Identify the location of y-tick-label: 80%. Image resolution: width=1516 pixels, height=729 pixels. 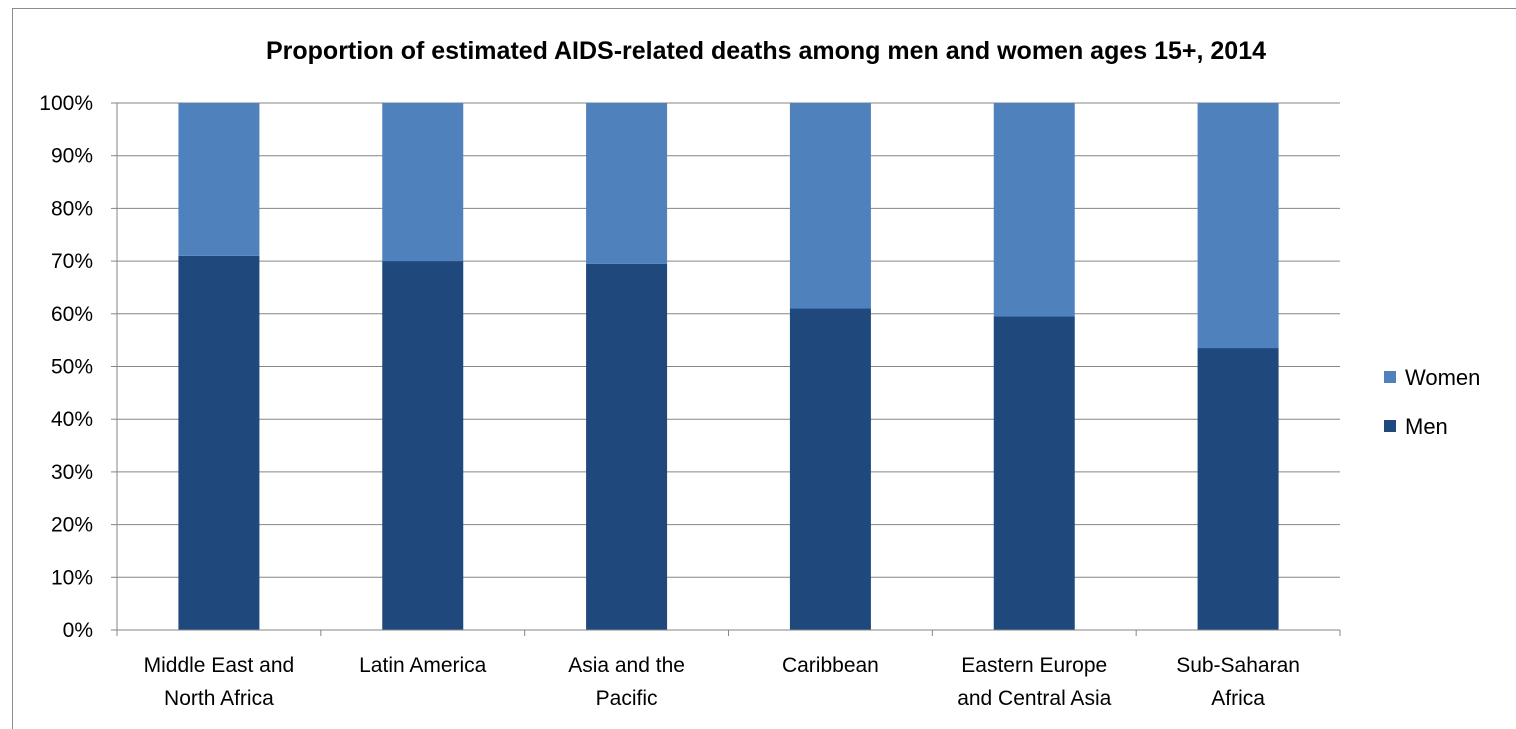
(72, 208).